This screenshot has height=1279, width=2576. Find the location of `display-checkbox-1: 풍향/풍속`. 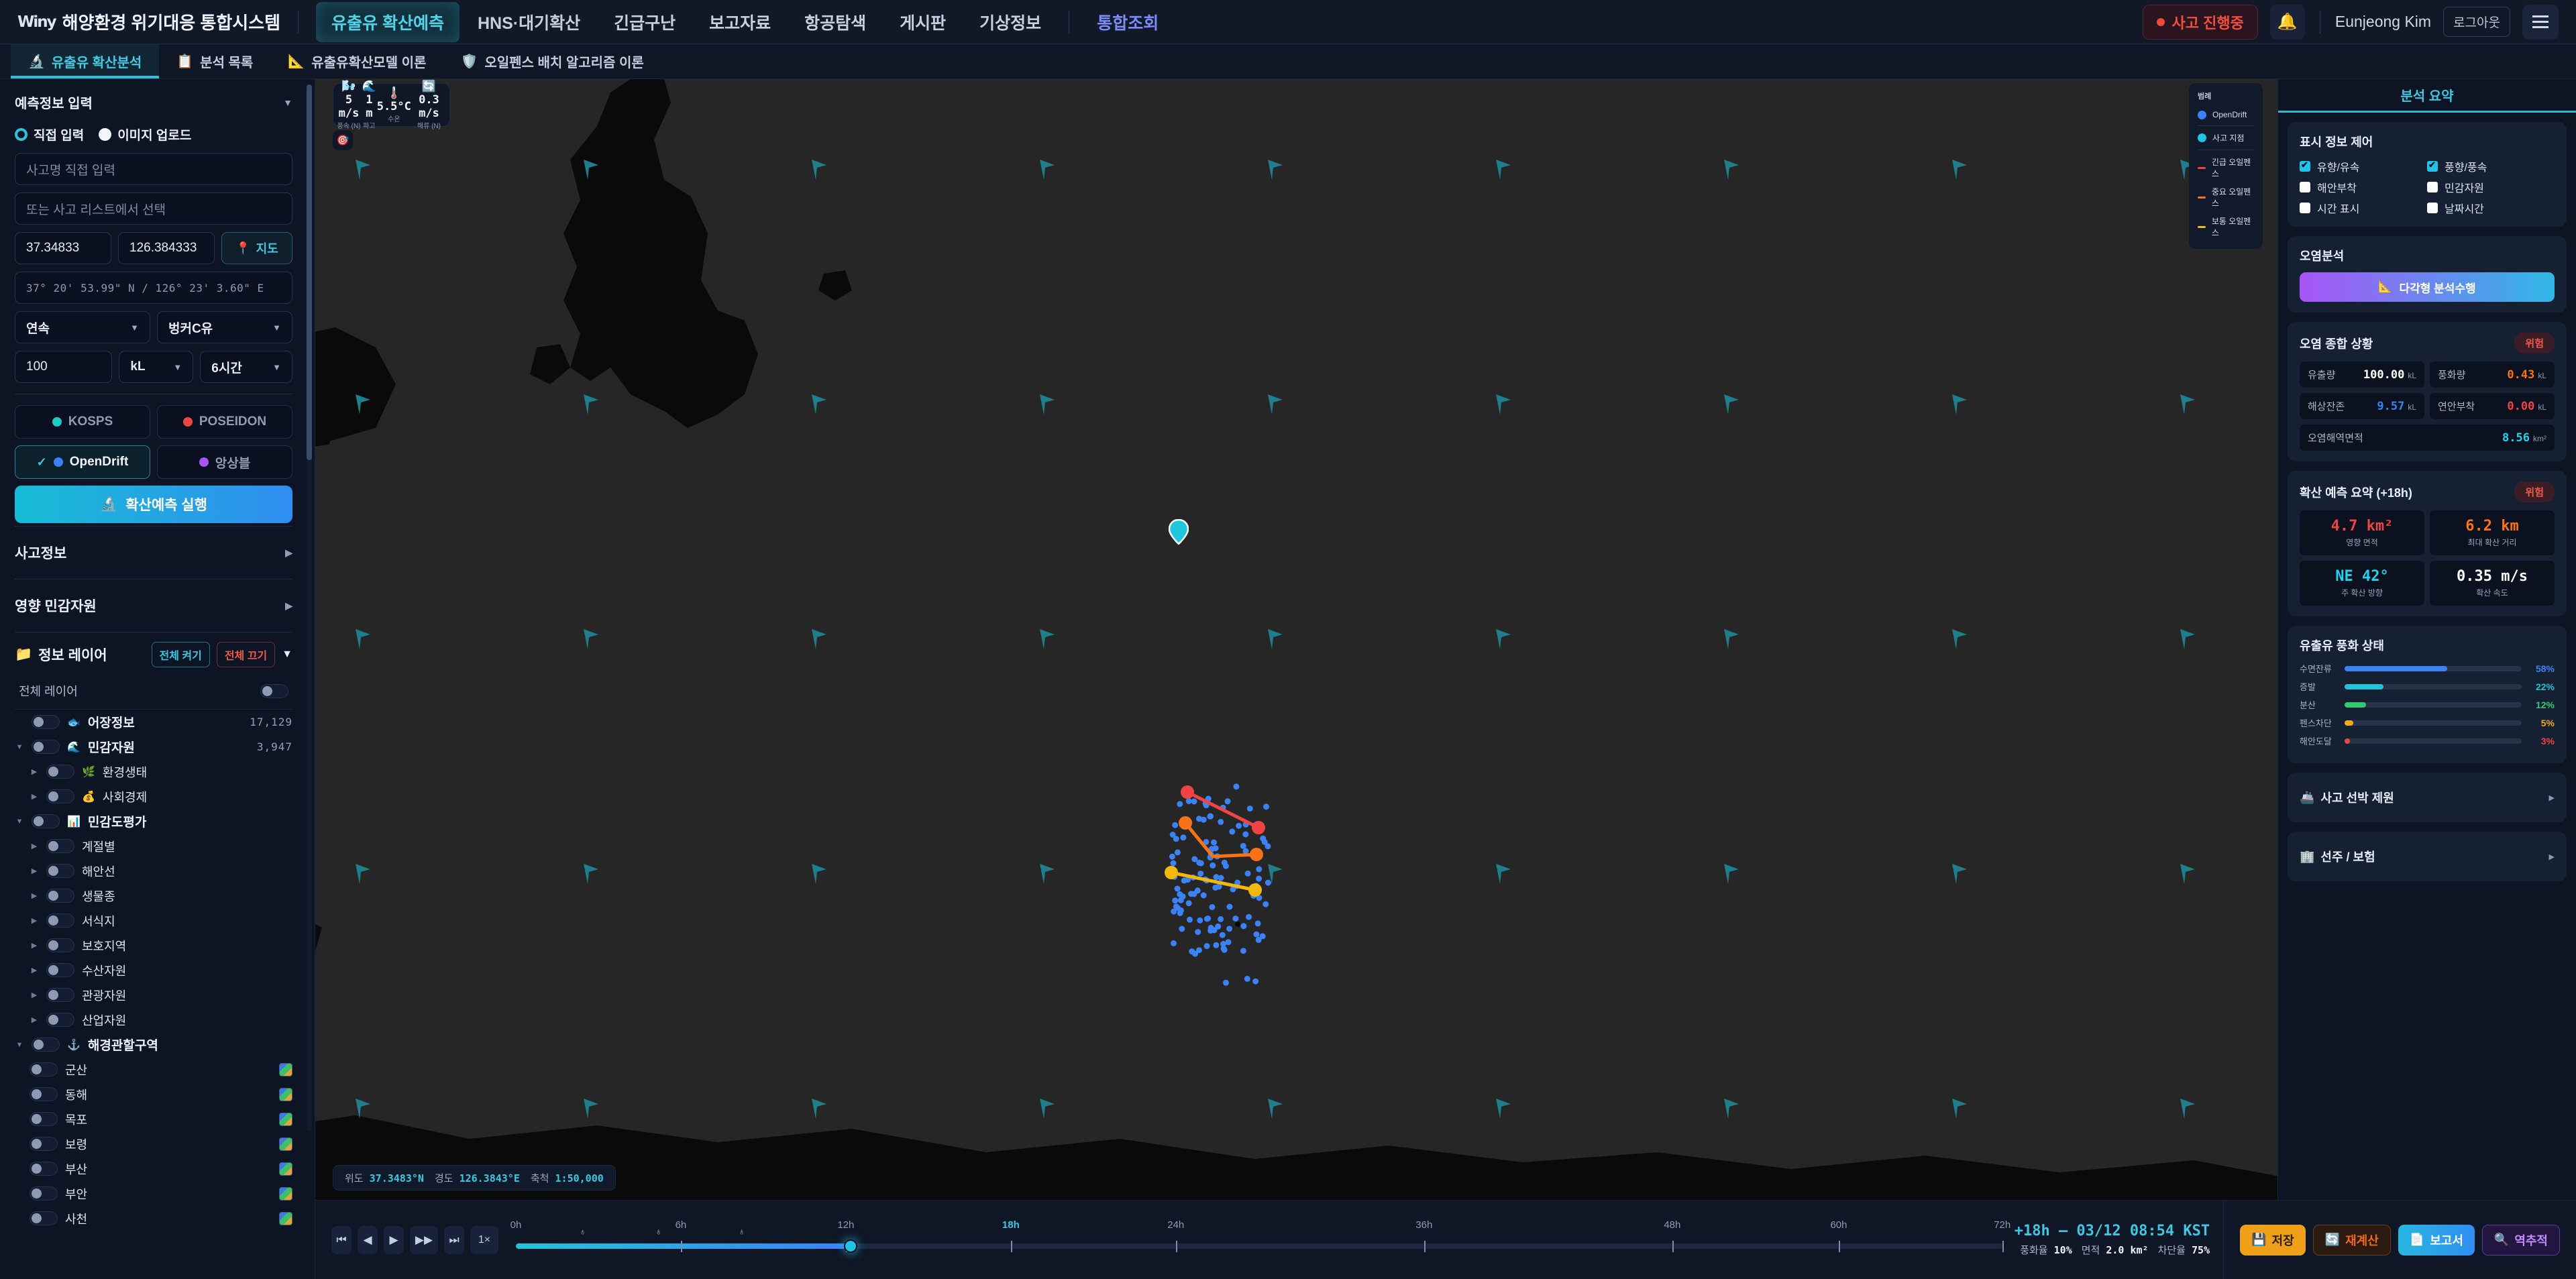

display-checkbox-1: 풍향/풍속 is located at coordinates (2491, 166).